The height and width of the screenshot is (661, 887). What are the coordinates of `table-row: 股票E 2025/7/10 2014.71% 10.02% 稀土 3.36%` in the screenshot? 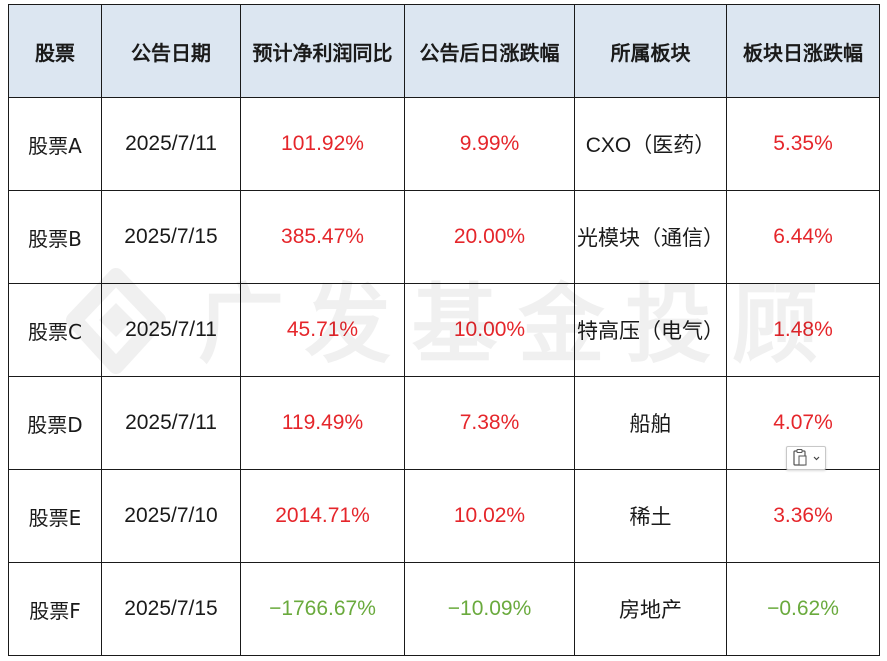 It's located at (444, 516).